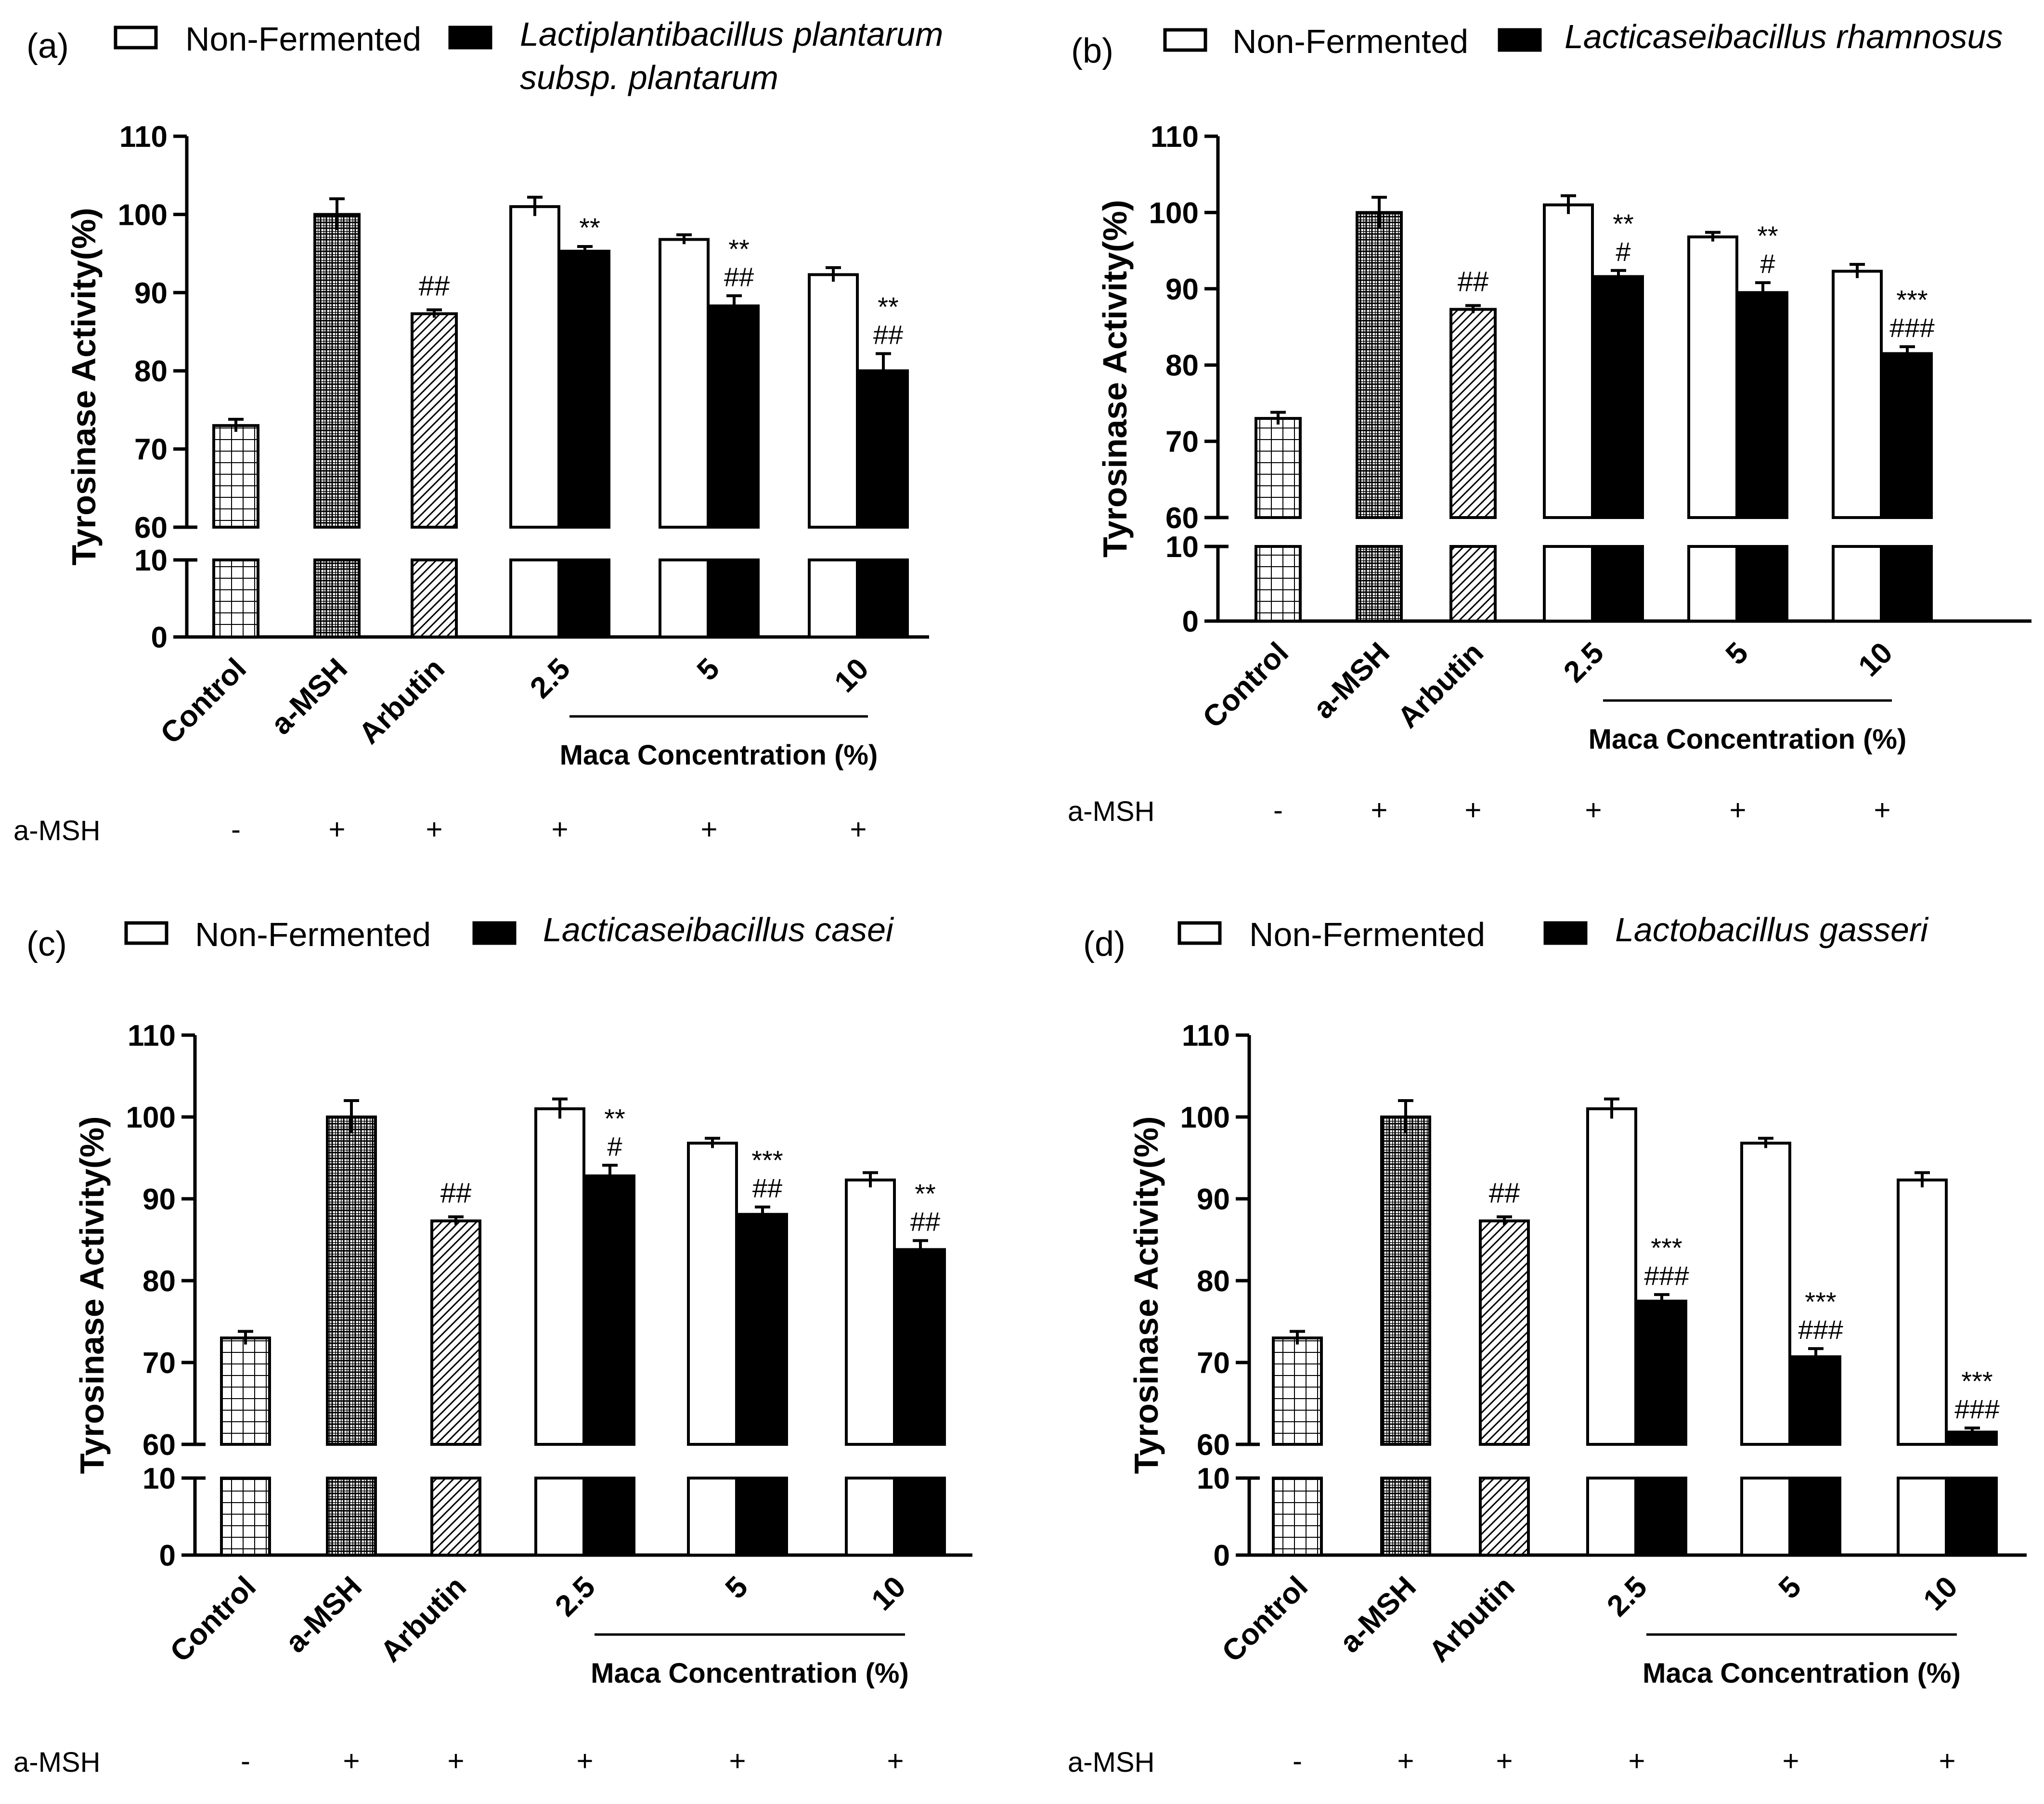 The height and width of the screenshot is (1804, 2044). Describe the element at coordinates (1279, 584) in the screenshot. I see `bar-control-lower` at that location.